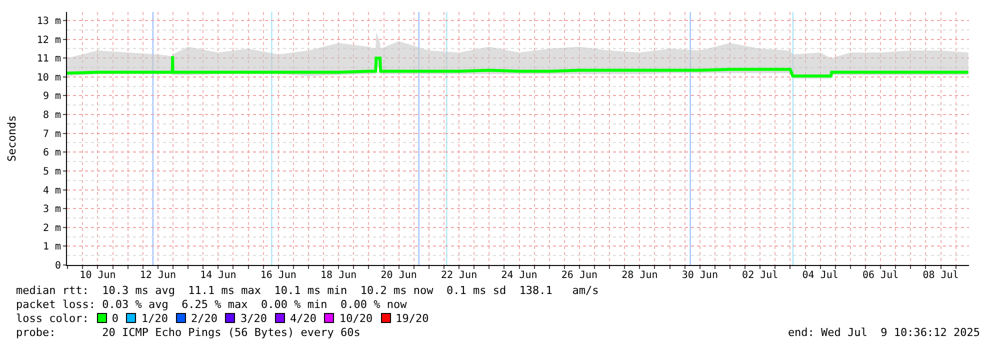 The height and width of the screenshot is (347, 997). I want to click on x-tick-label: 26 Jun, so click(579, 275).